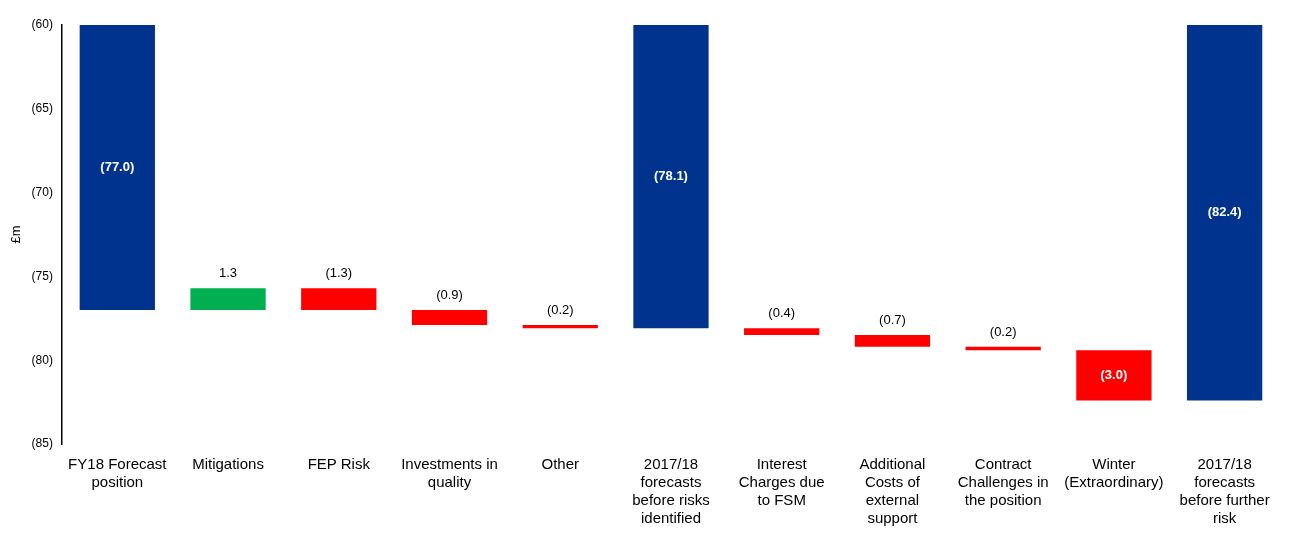 The height and width of the screenshot is (540, 1290). I want to click on x-tick-label: FEP Risk, so click(339, 464).